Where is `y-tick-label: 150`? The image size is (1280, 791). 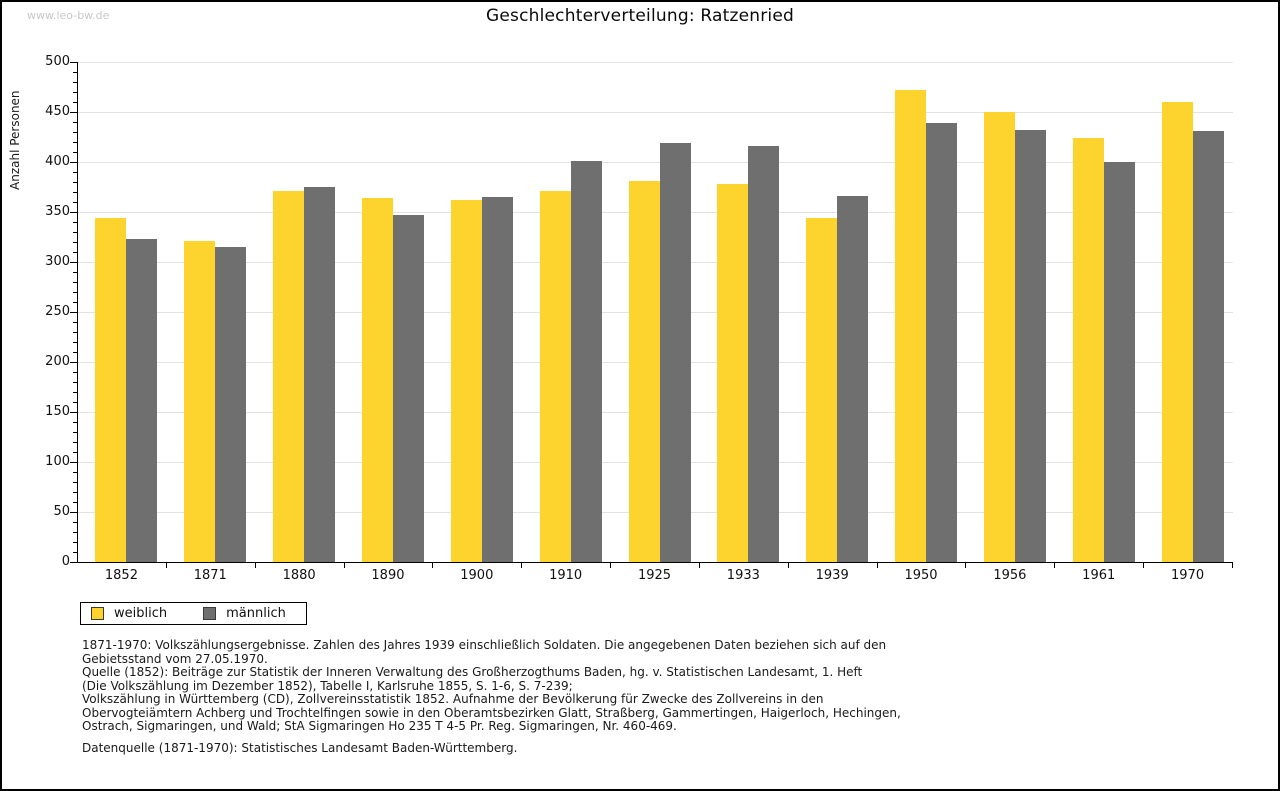 y-tick-label: 150 is located at coordinates (57, 411).